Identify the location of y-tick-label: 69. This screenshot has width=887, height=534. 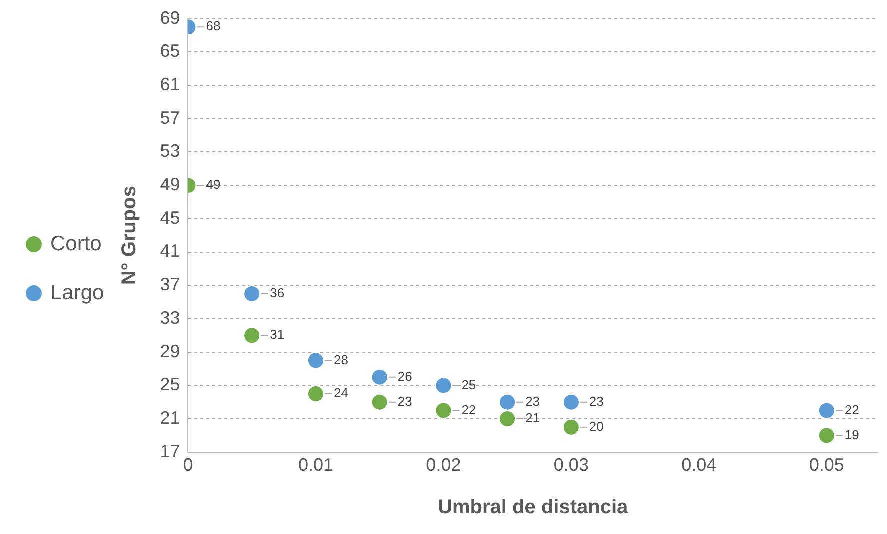
(170, 18).